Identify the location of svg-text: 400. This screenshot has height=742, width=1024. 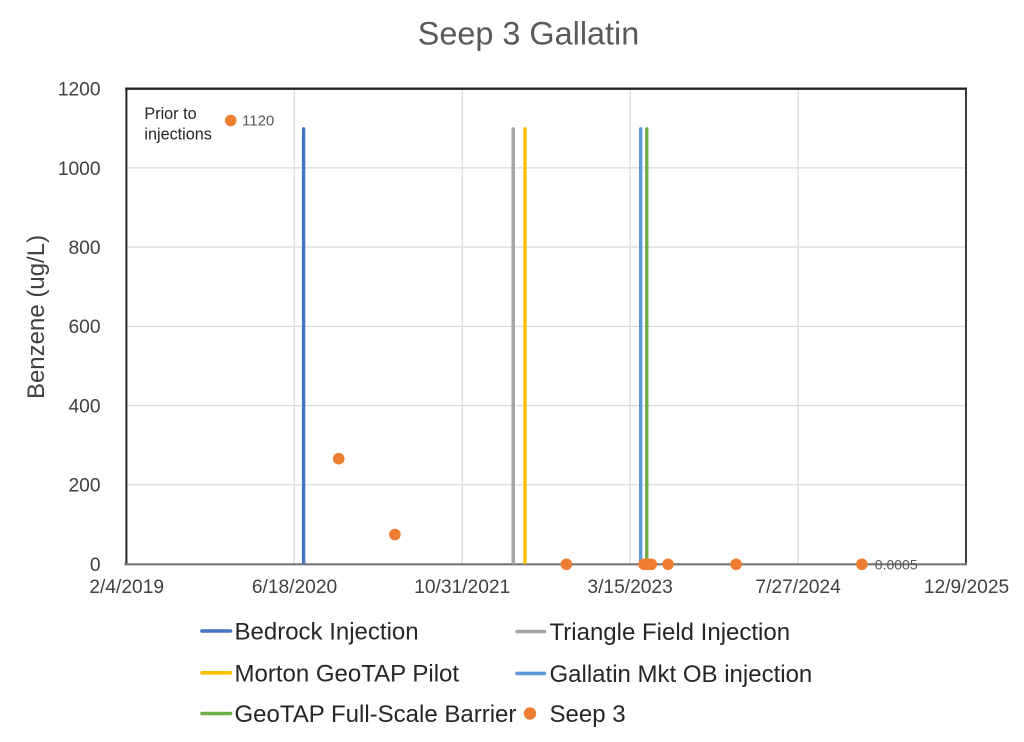
(84, 406).